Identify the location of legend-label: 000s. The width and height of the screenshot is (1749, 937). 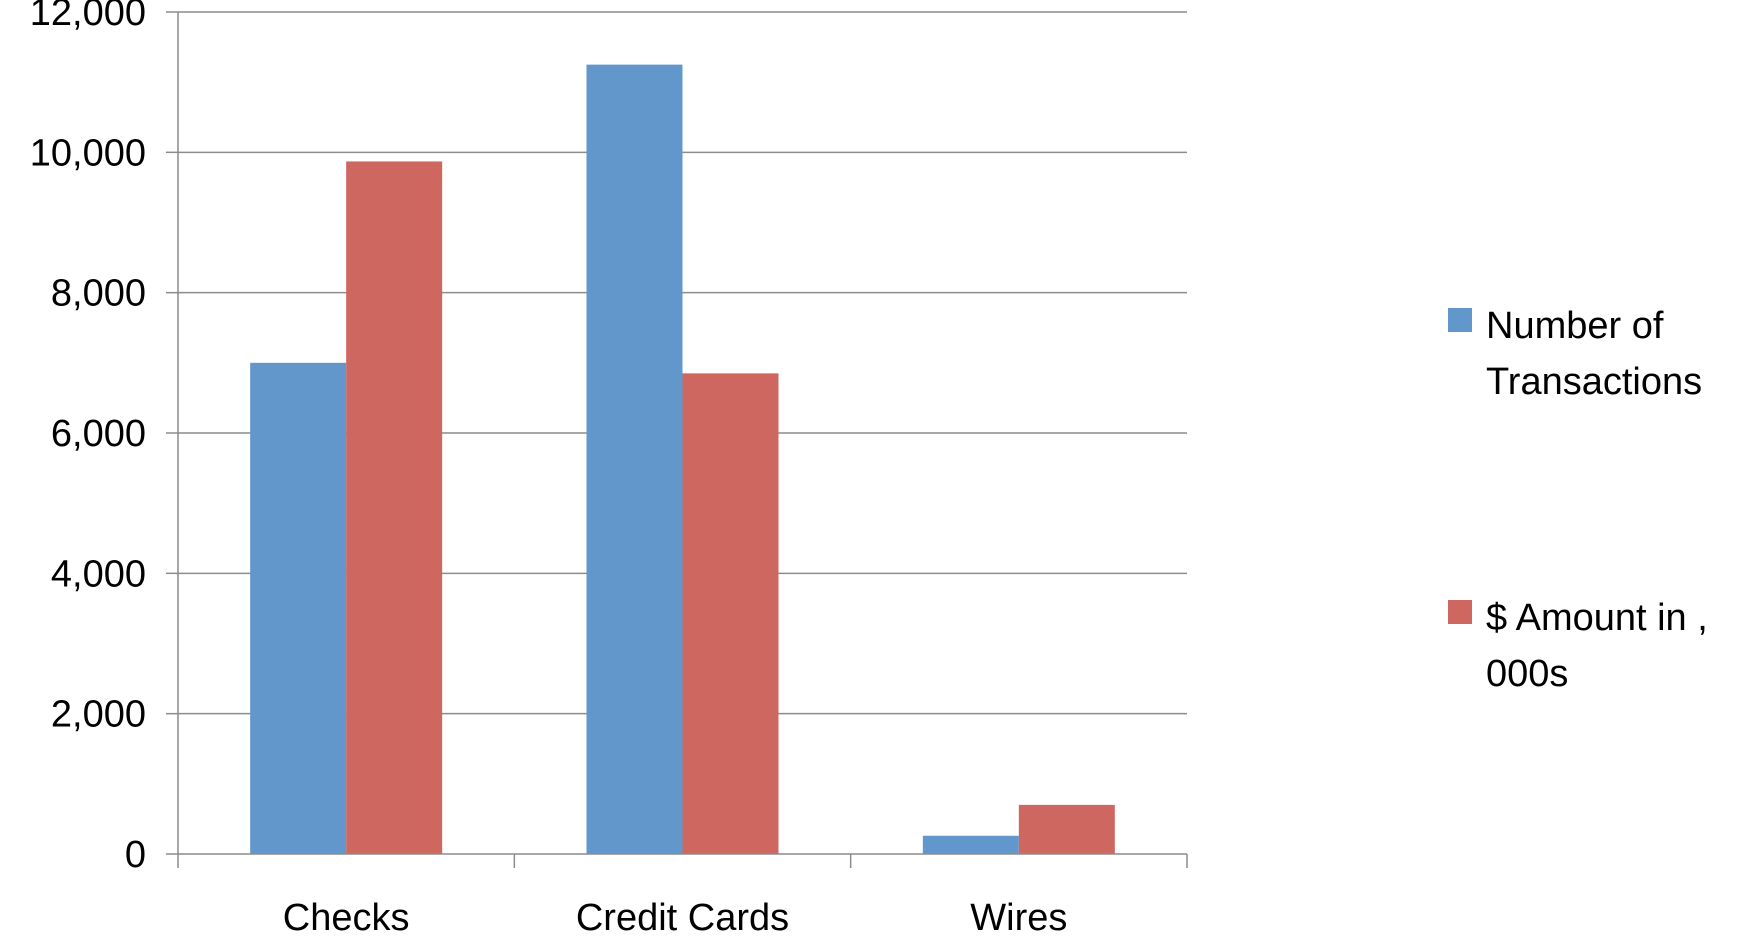
(1527, 674).